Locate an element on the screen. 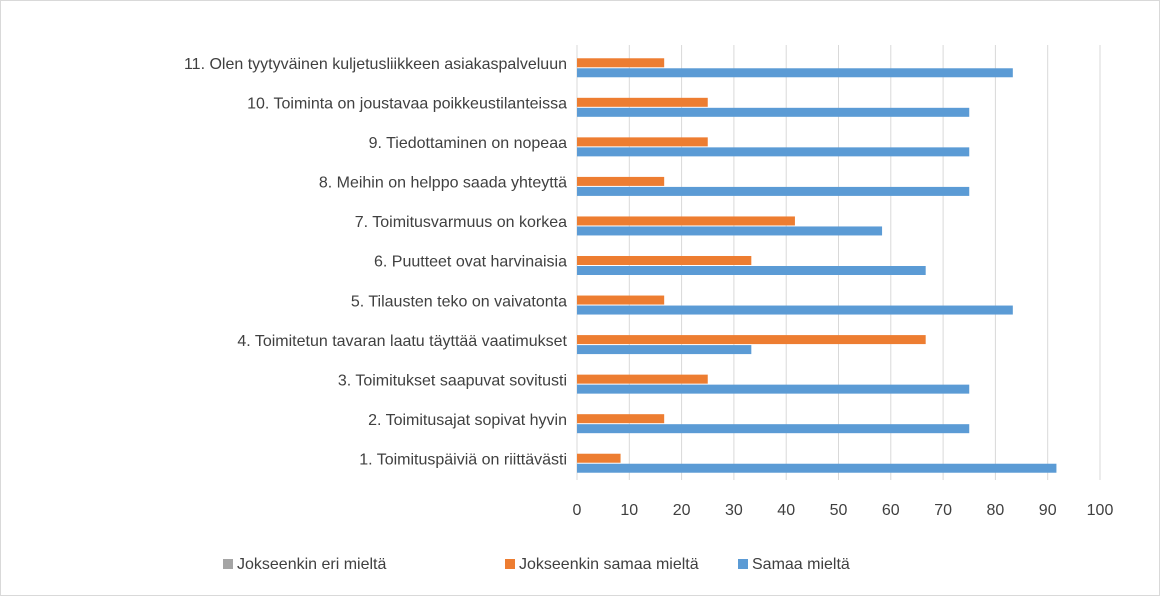 This screenshot has height=596, width=1160. category-label: 8. Meihin on helppo saada yhteyttä is located at coordinates (443, 183).